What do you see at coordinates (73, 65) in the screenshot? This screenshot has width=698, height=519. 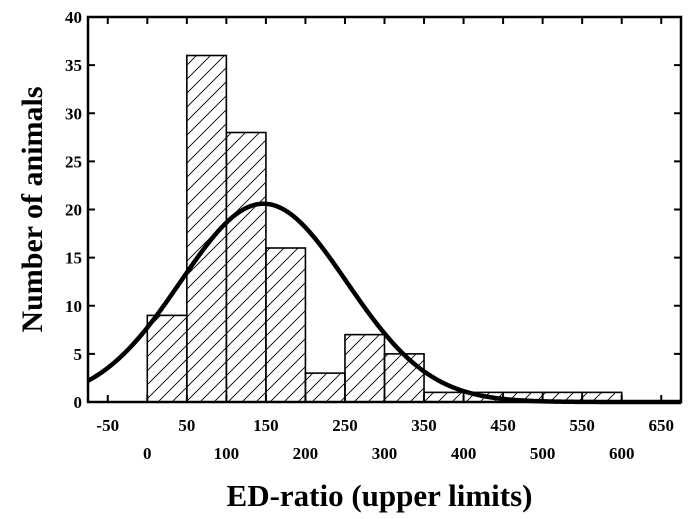 I see `y-tick-label: 35` at bounding box center [73, 65].